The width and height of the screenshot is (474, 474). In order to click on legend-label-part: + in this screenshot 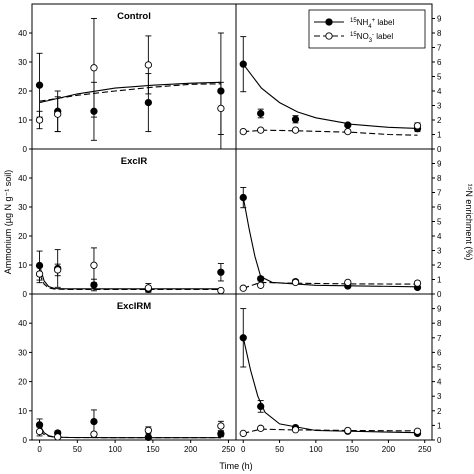, I will do `click(374, 21)`.